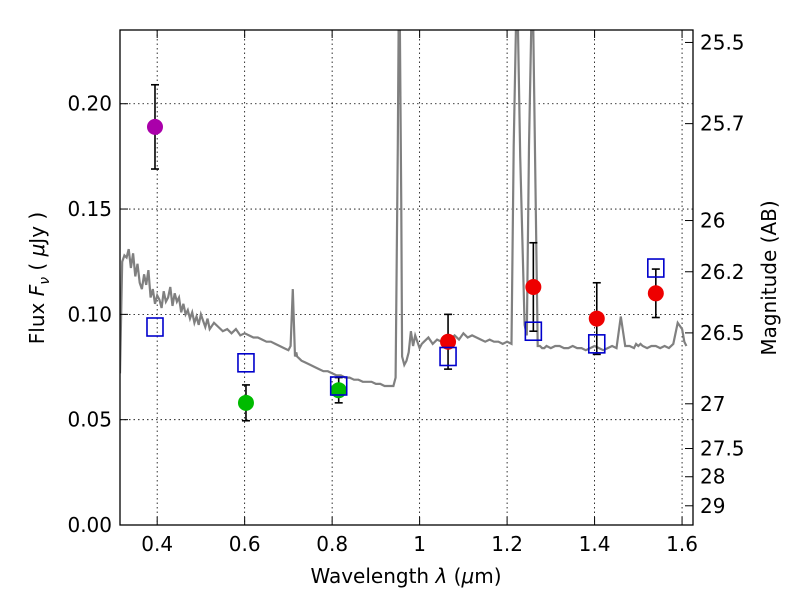  I want to click on y2-tick-label: 26.5, so click(722, 333).